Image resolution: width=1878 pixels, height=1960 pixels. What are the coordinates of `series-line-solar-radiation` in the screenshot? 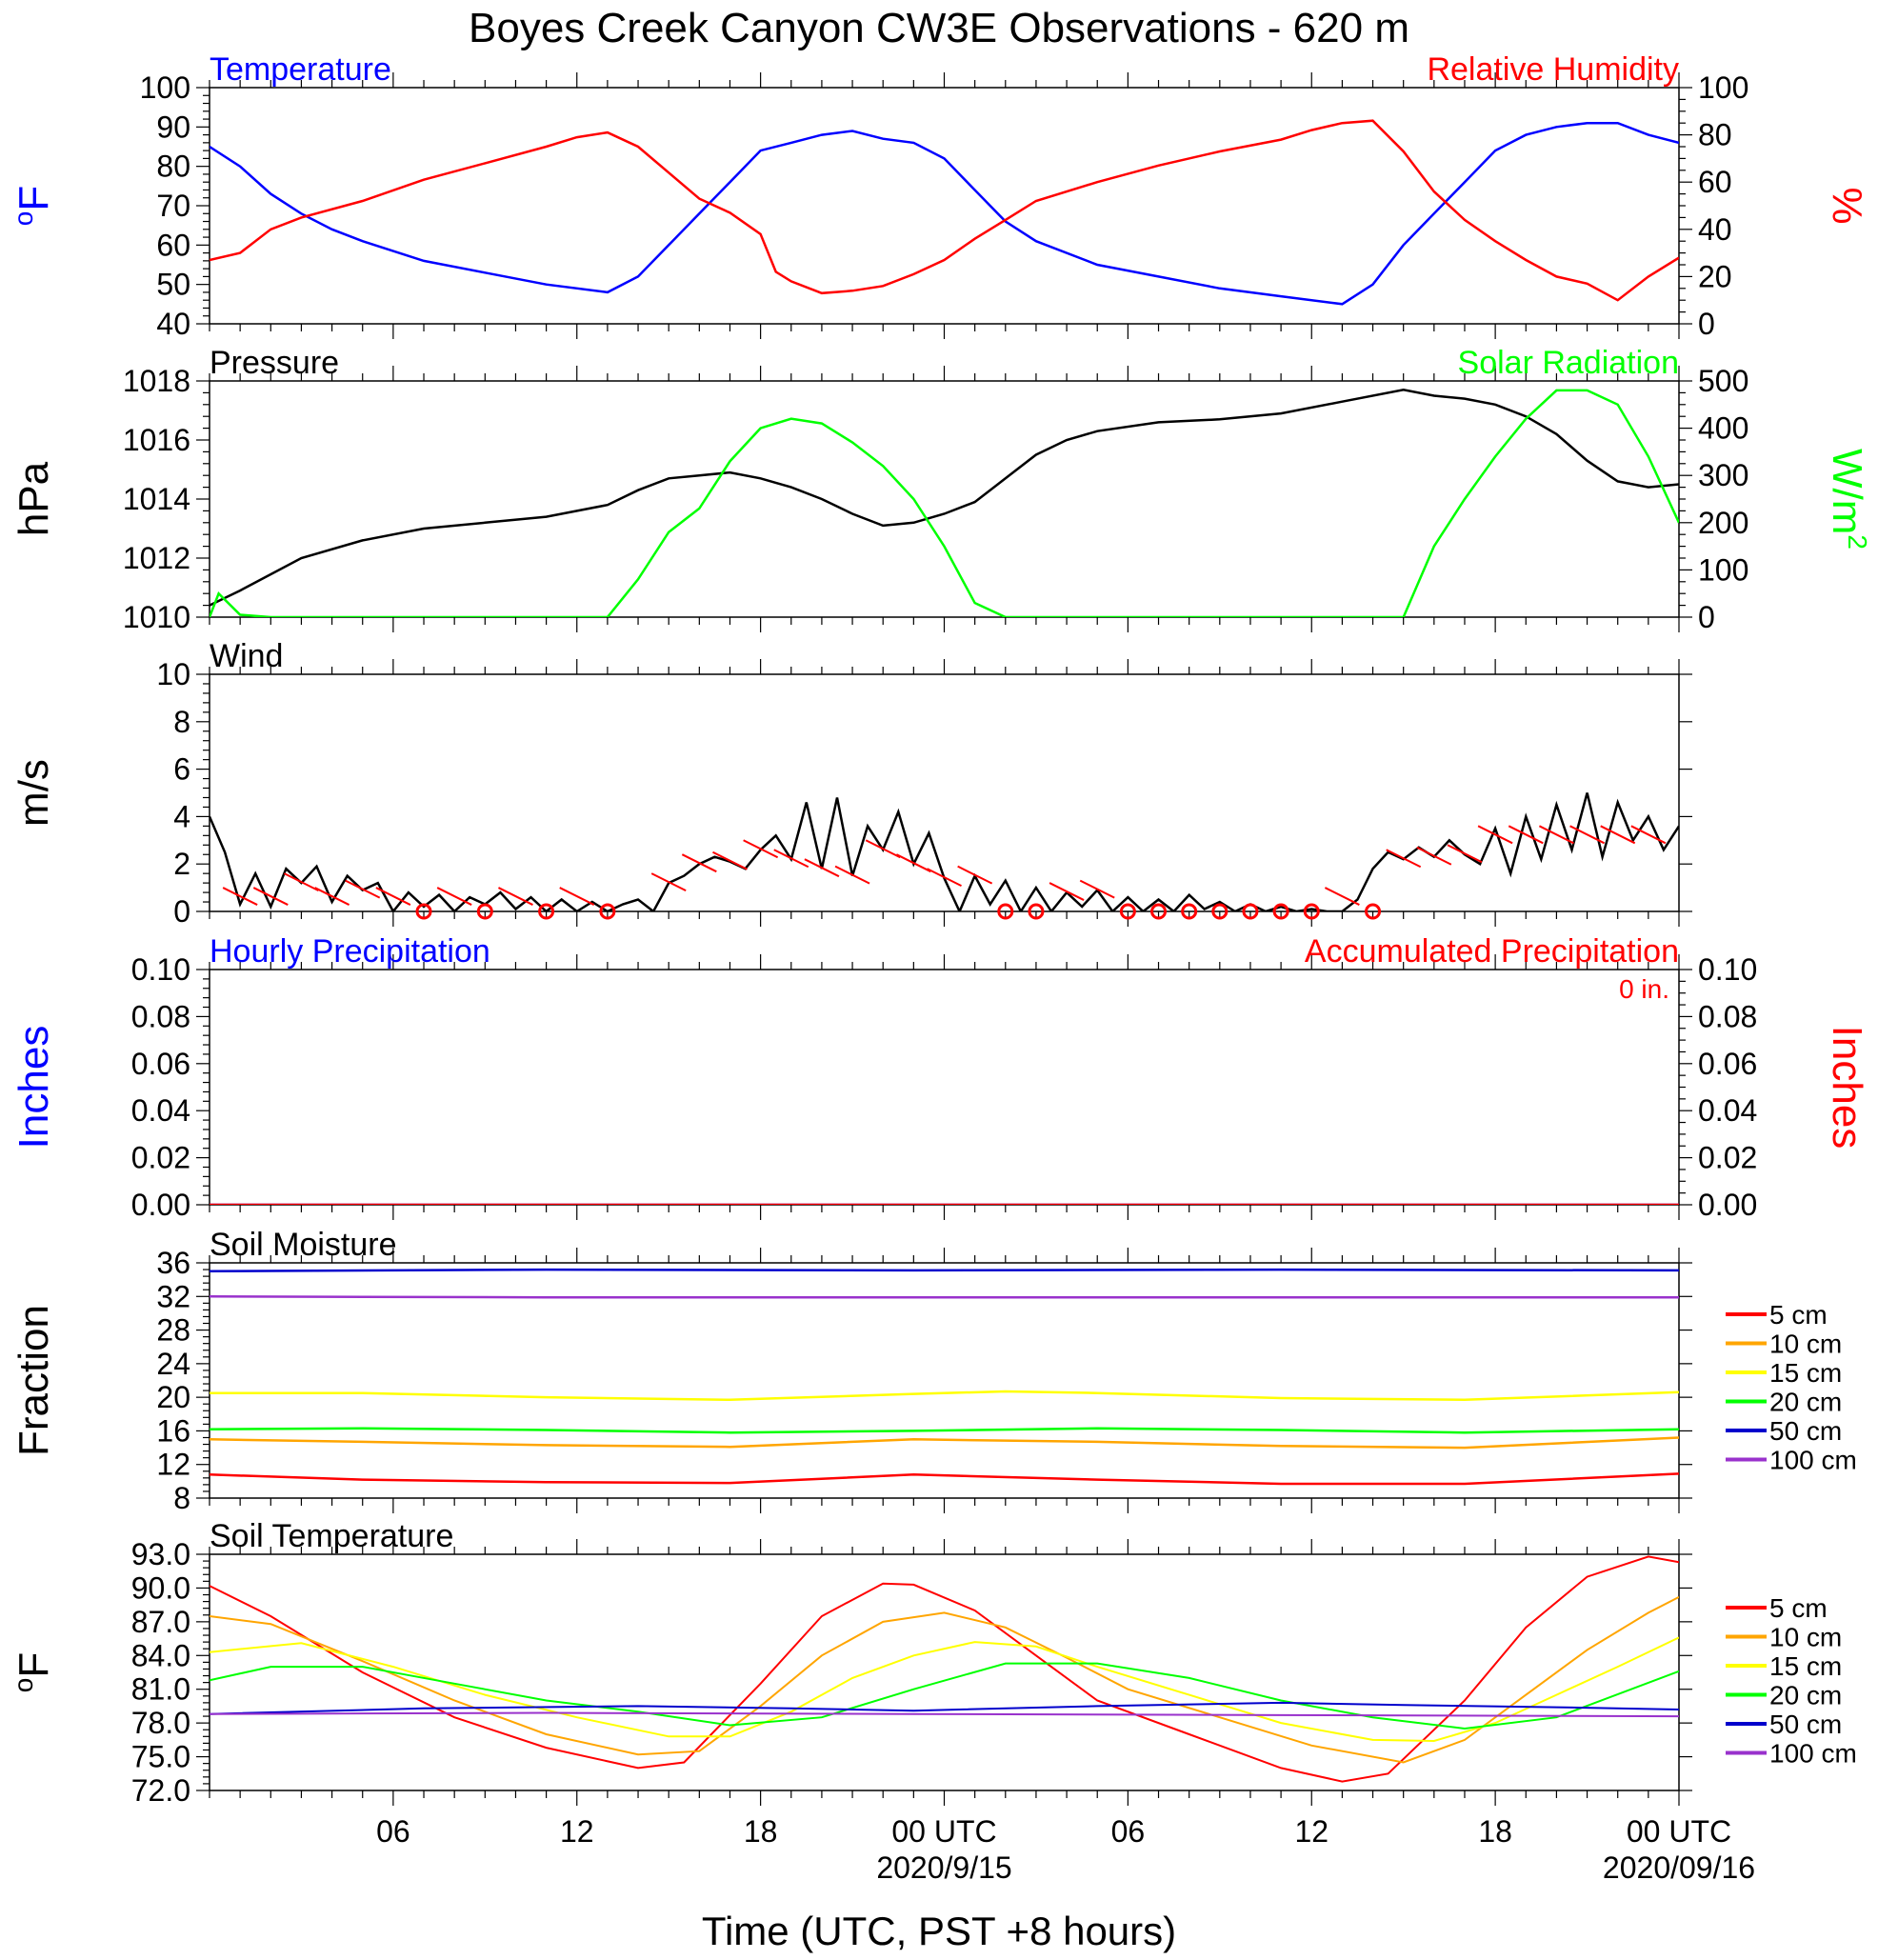 It's located at (944, 503).